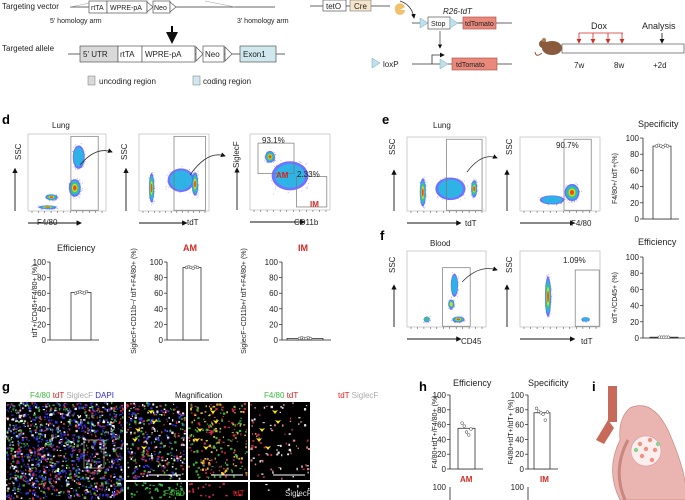 This screenshot has width=685, height=500. I want to click on tick-8w: 8w, so click(619, 65).